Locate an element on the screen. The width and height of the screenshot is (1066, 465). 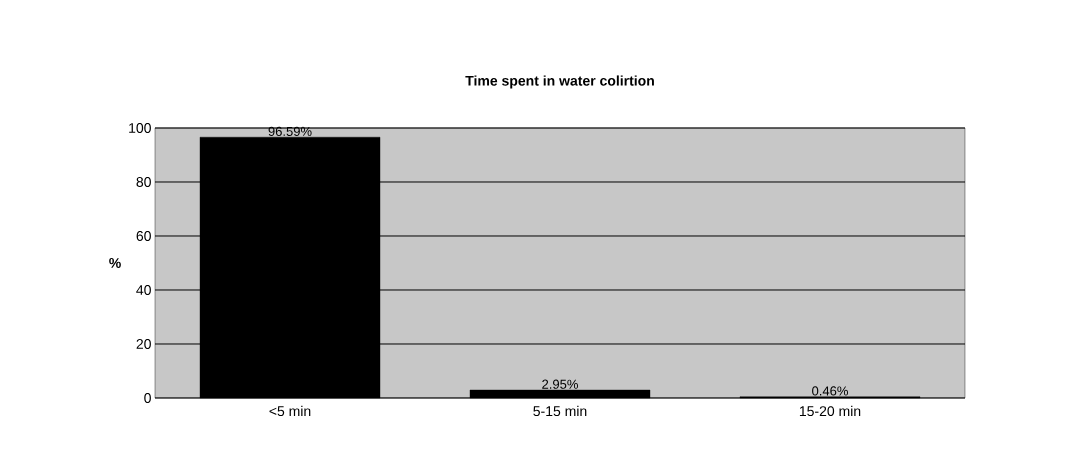
x-tick-label: <5 min is located at coordinates (290, 411).